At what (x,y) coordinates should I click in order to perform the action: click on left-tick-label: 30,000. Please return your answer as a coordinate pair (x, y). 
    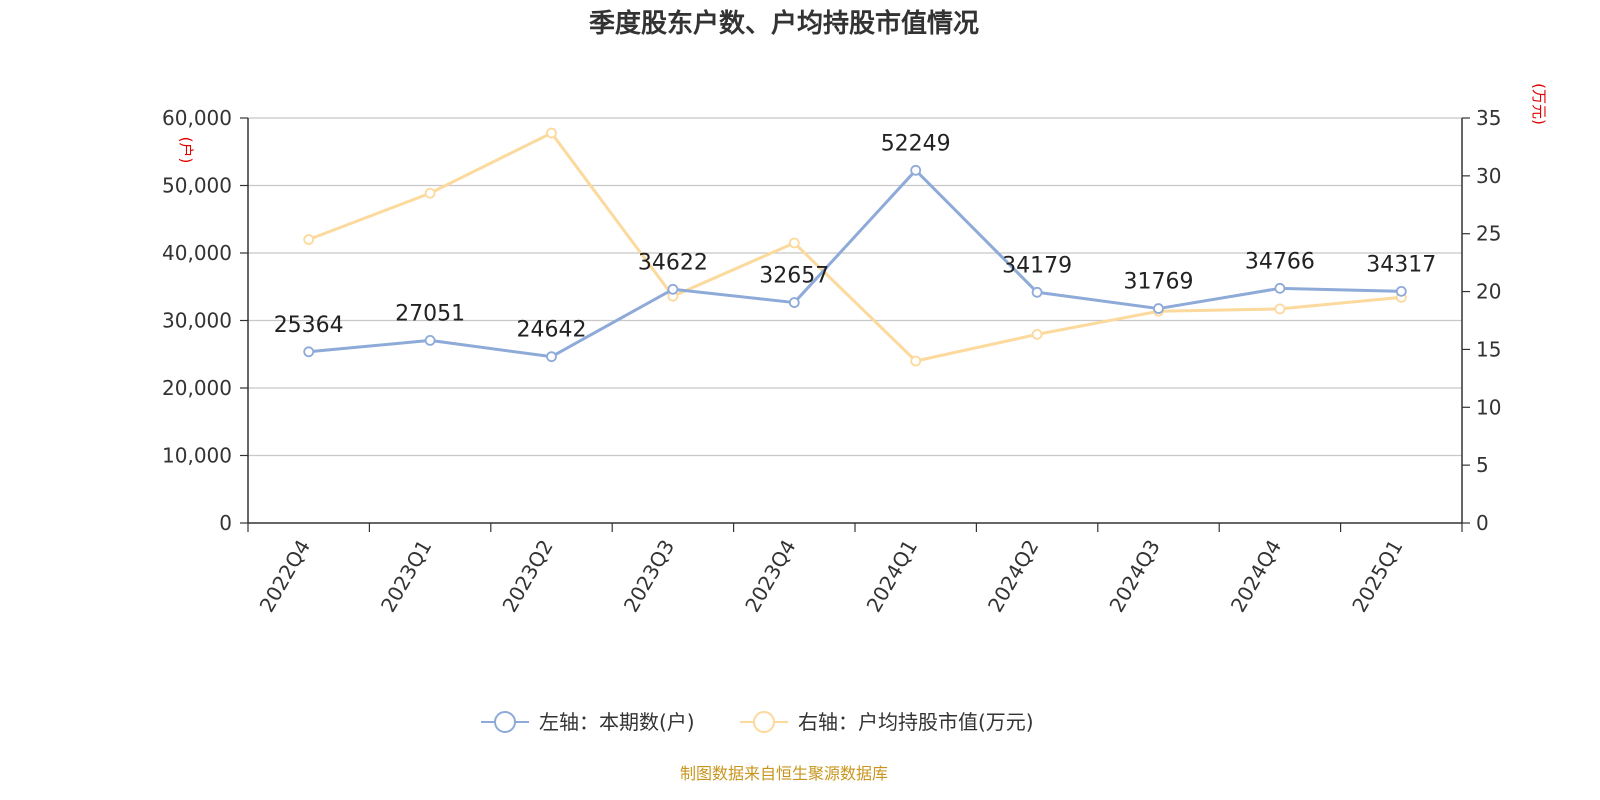
    Looking at the image, I should click on (197, 321).